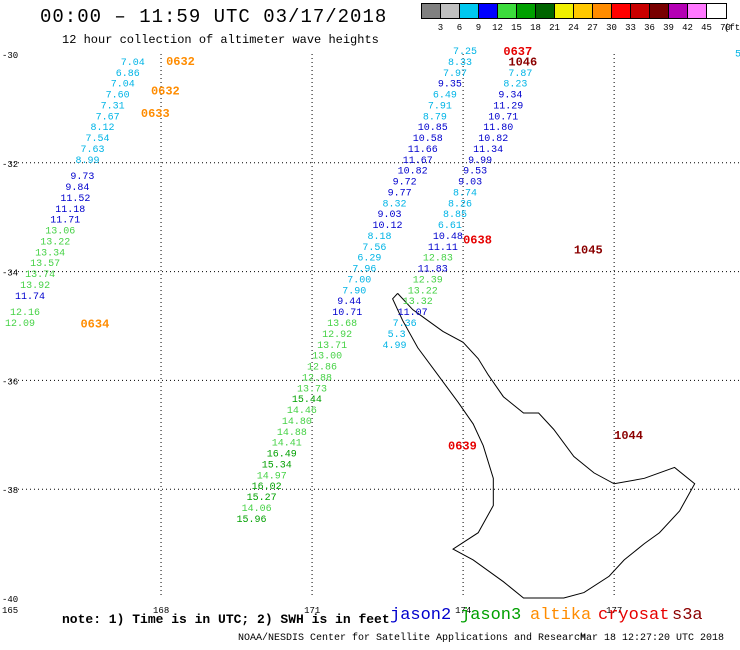  I want to click on wave-height-value: 11.34, so click(488, 150).